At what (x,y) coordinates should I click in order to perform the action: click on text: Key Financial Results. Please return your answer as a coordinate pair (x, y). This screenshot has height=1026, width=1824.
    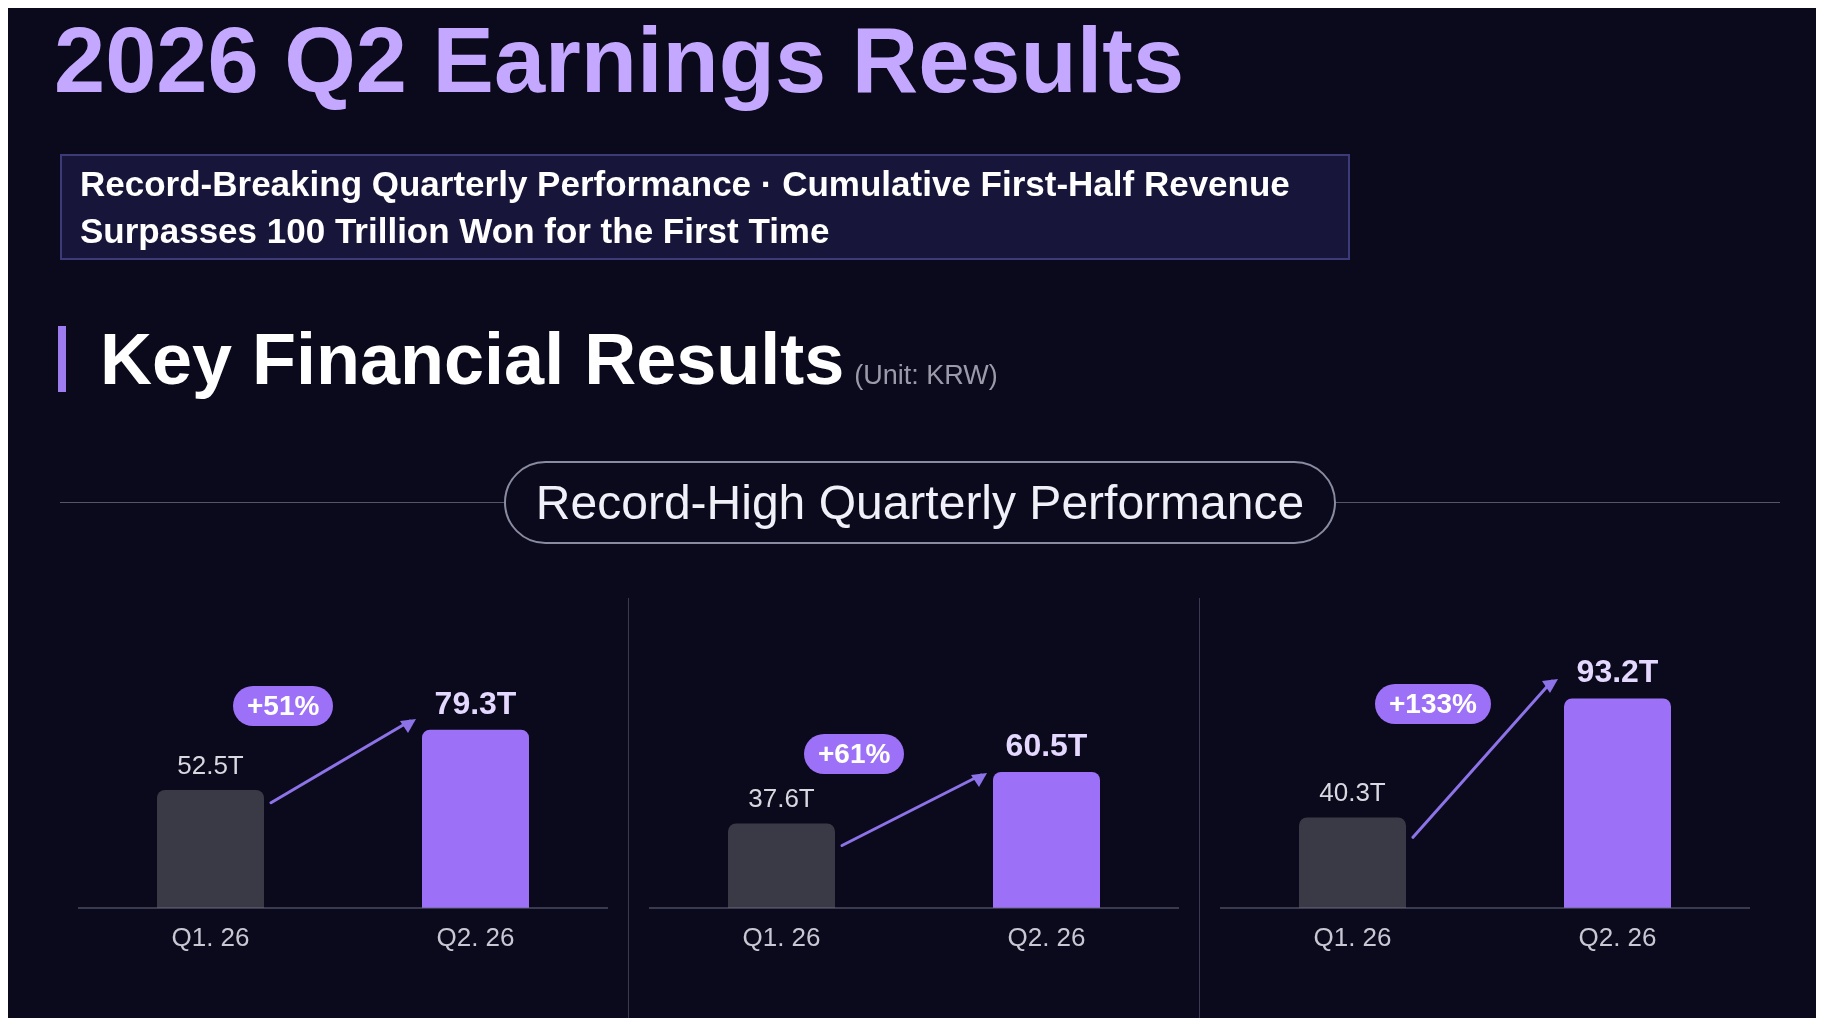
    Looking at the image, I should click on (472, 359).